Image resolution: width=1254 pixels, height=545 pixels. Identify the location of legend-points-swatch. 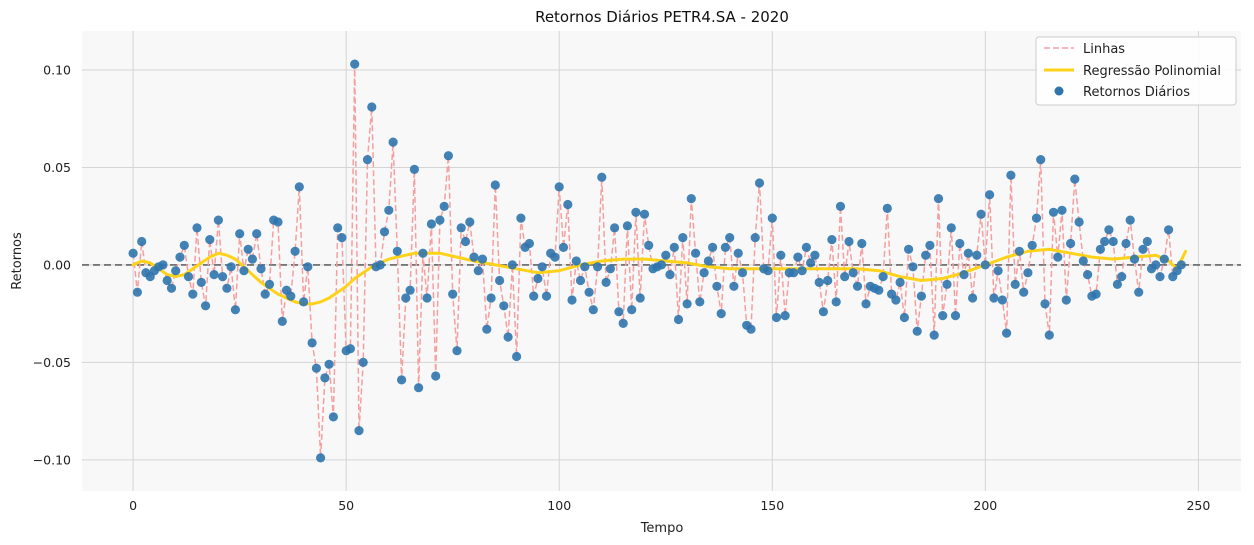
(1059, 91).